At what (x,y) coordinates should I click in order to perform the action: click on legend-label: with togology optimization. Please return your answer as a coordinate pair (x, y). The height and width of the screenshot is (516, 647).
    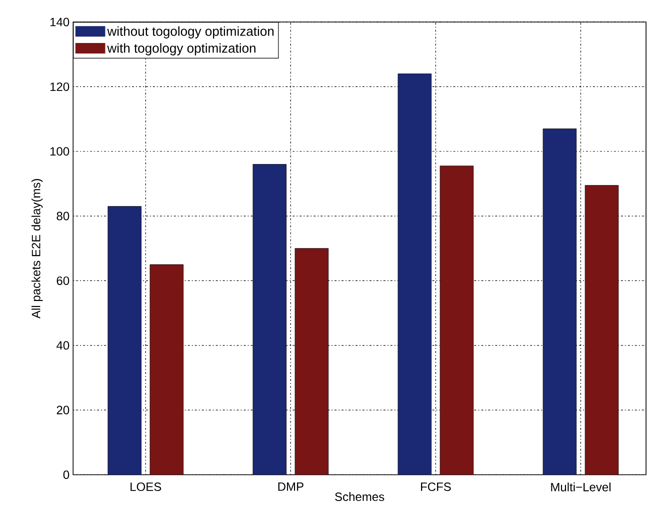
    Looking at the image, I should click on (181, 49).